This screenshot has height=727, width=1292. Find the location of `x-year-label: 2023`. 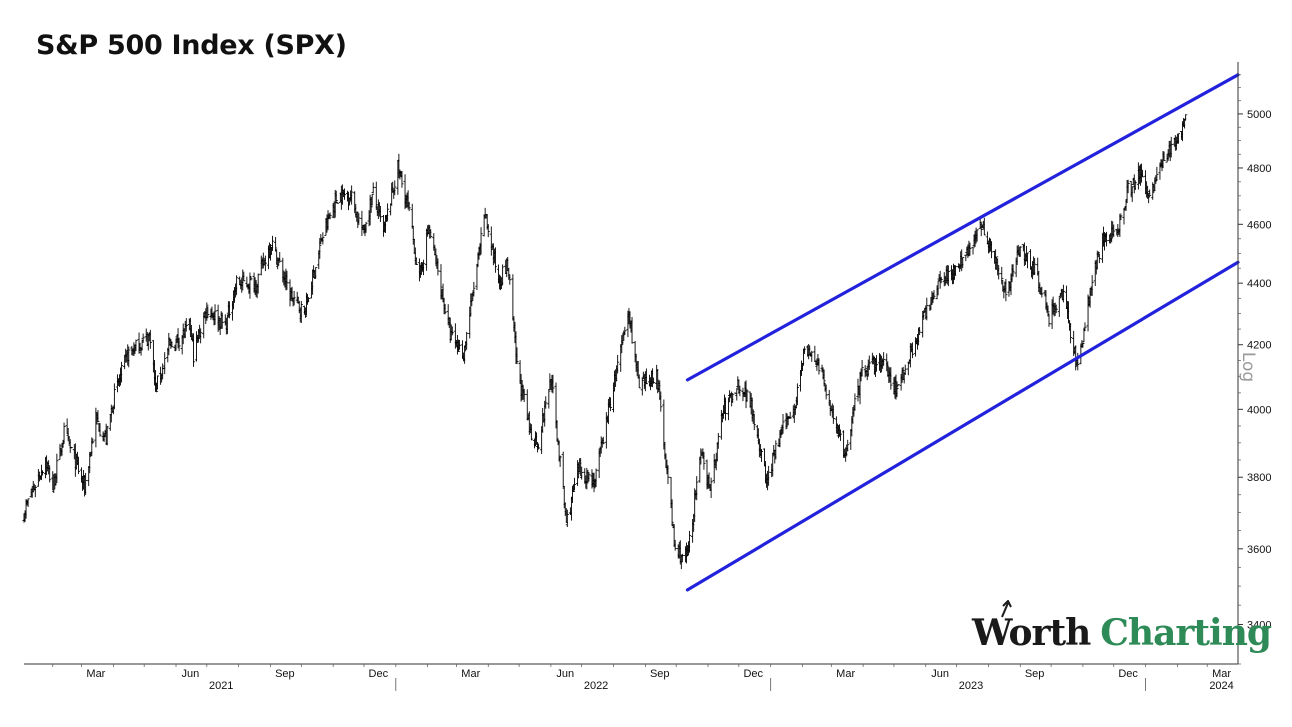

x-year-label: 2023 is located at coordinates (971, 686).